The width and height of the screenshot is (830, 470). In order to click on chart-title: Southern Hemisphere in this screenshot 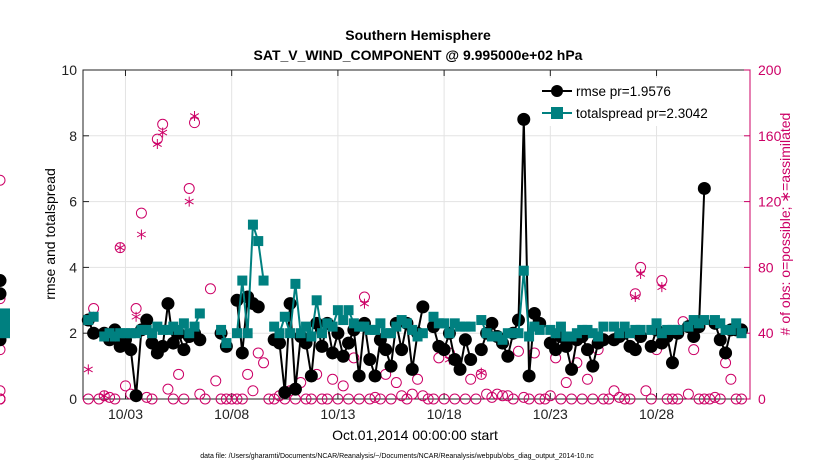, I will do `click(418, 35)`.